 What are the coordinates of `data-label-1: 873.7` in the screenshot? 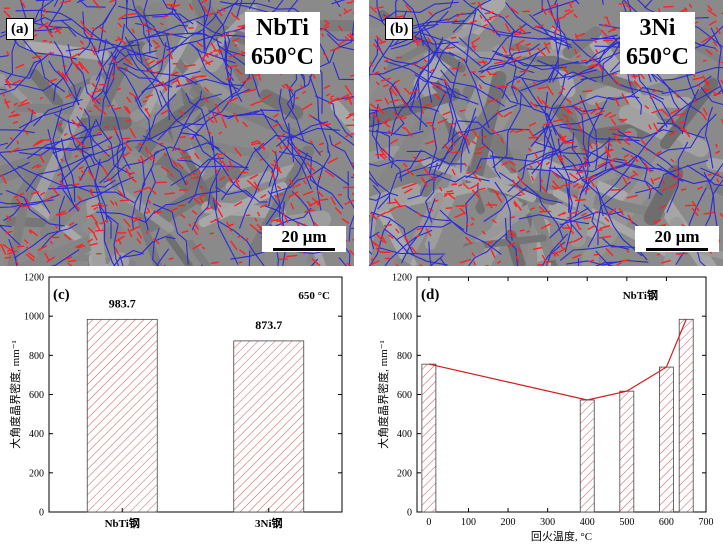 It's located at (268, 325).